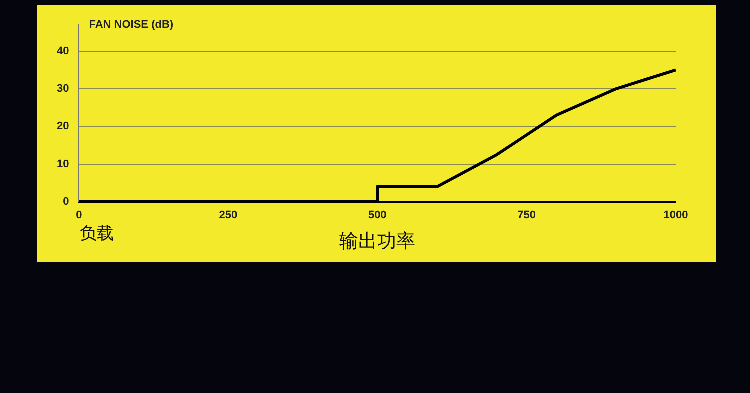  I want to click on x-tick-label: 250, so click(228, 216).